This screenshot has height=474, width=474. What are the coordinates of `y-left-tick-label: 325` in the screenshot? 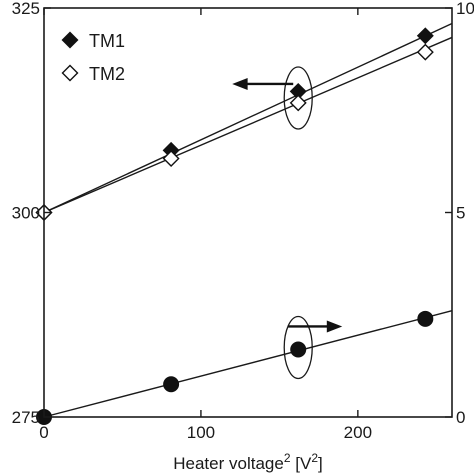 It's located at (26, 9).